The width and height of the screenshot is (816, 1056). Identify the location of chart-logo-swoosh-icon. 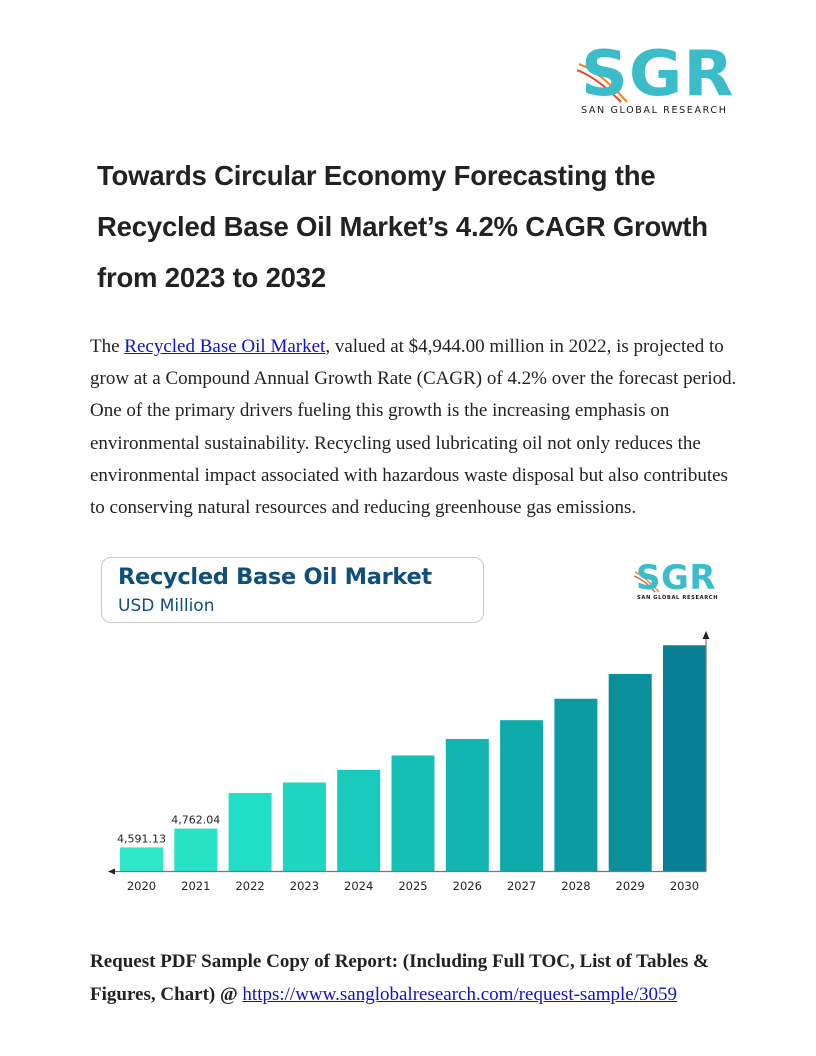
(647, 582).